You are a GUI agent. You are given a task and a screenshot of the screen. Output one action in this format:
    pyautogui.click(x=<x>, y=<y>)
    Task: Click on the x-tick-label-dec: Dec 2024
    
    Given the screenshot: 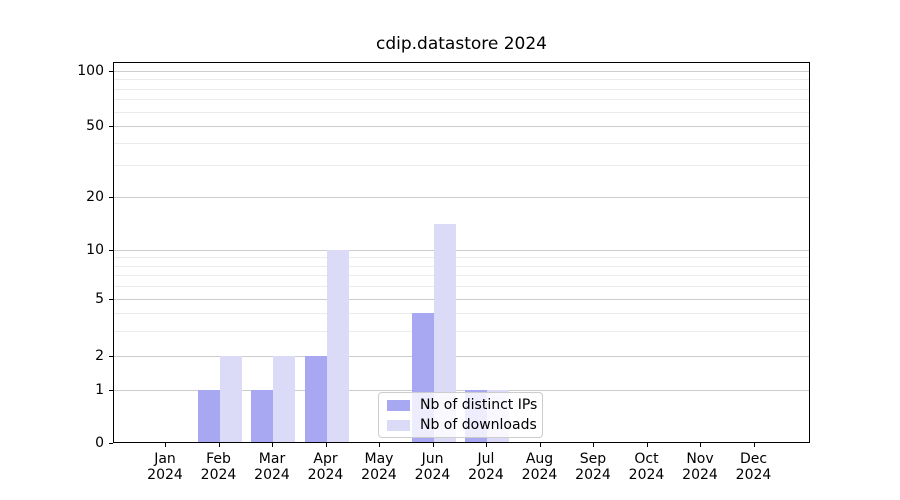 What is the action you would take?
    pyautogui.click(x=753, y=467)
    